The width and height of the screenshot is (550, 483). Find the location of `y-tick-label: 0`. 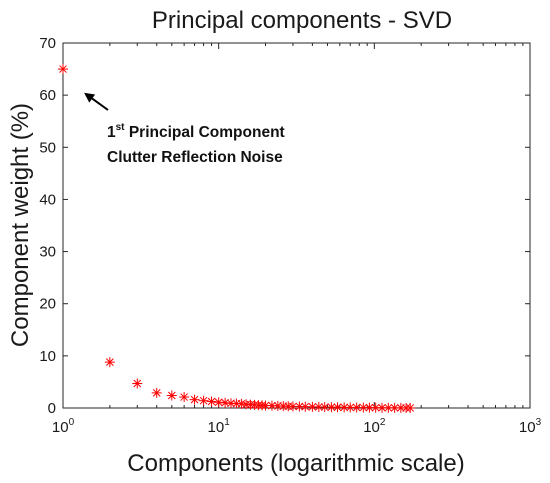

y-tick-label: 0 is located at coordinates (52, 408).